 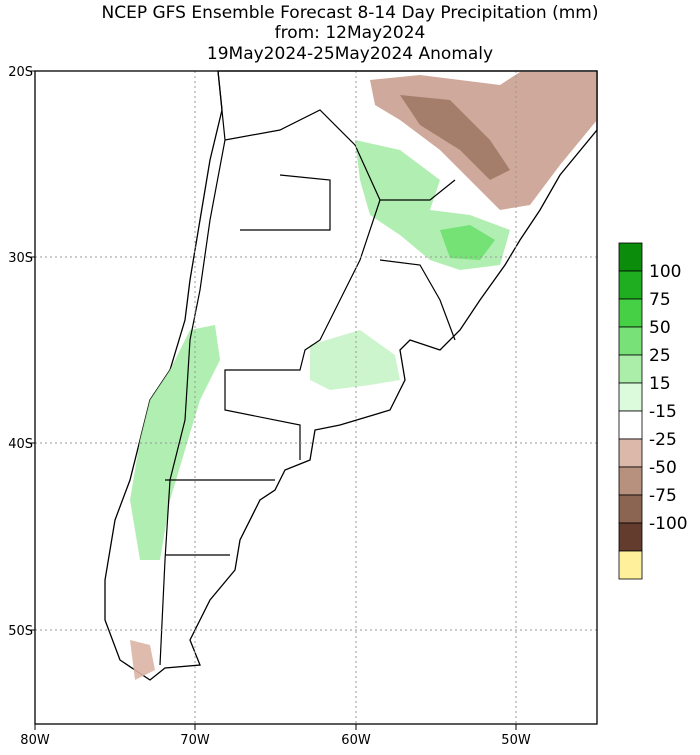 What do you see at coordinates (516, 740) in the screenshot?
I see `lon-label: 50W` at bounding box center [516, 740].